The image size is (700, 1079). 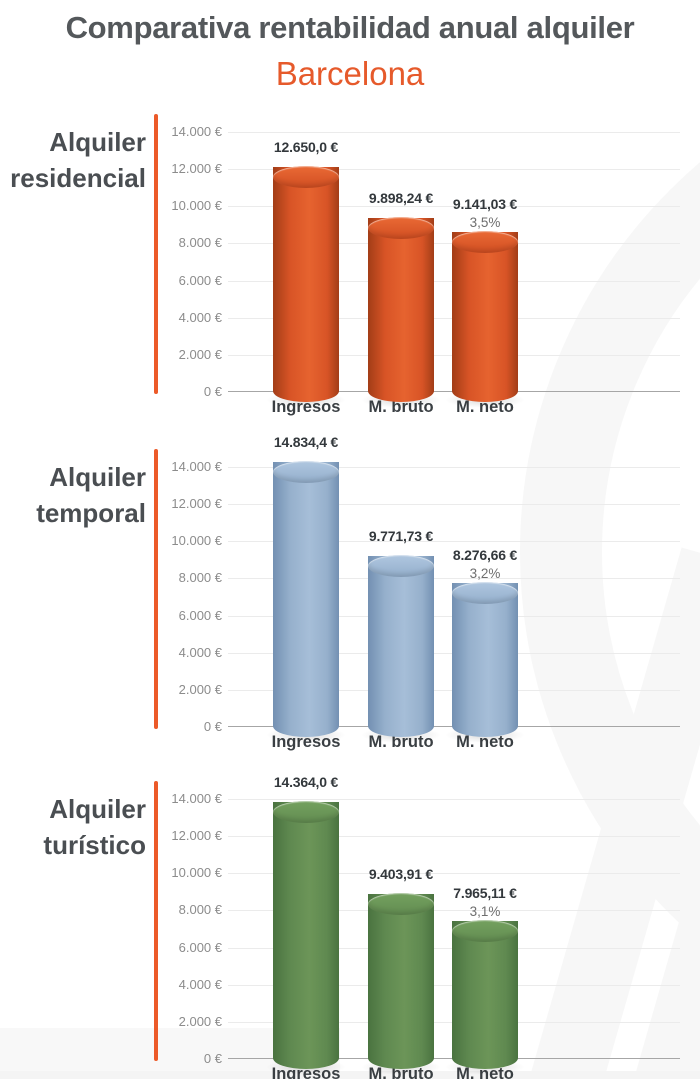 What do you see at coordinates (73, 495) in the screenshot?
I see `chart-title-alquiler-temporal: Alquiler temporal` at bounding box center [73, 495].